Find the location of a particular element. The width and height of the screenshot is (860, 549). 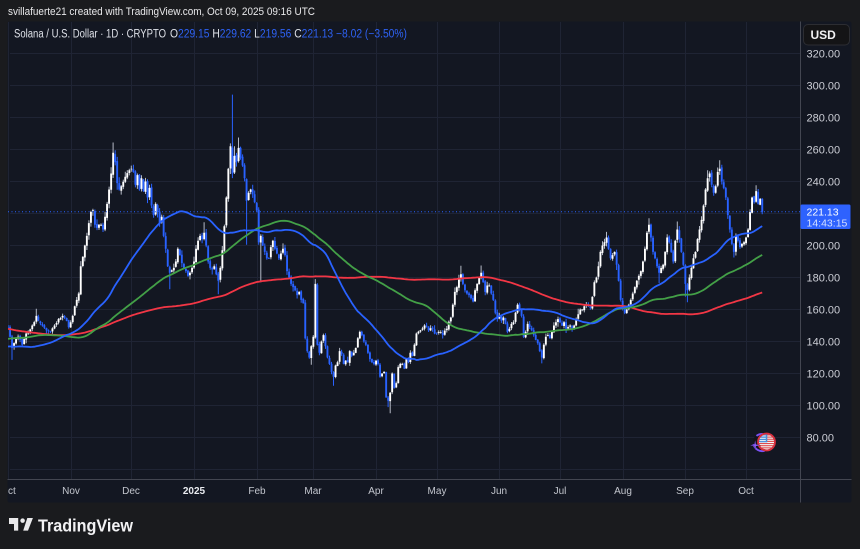

svg-text: 100.00 is located at coordinates (824, 406).